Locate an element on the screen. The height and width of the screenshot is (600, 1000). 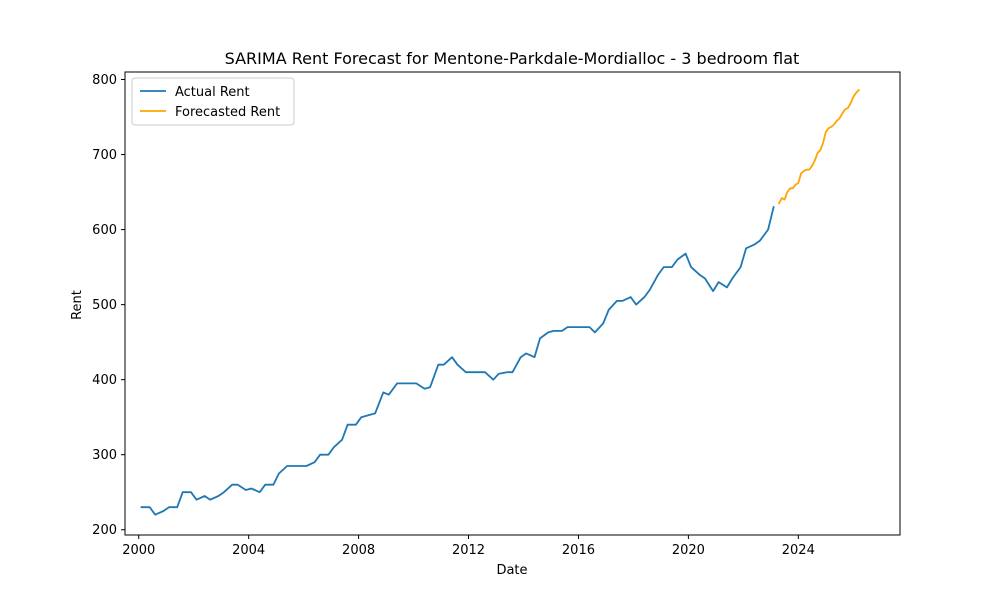
x-axis-title: Date is located at coordinates (511, 570).